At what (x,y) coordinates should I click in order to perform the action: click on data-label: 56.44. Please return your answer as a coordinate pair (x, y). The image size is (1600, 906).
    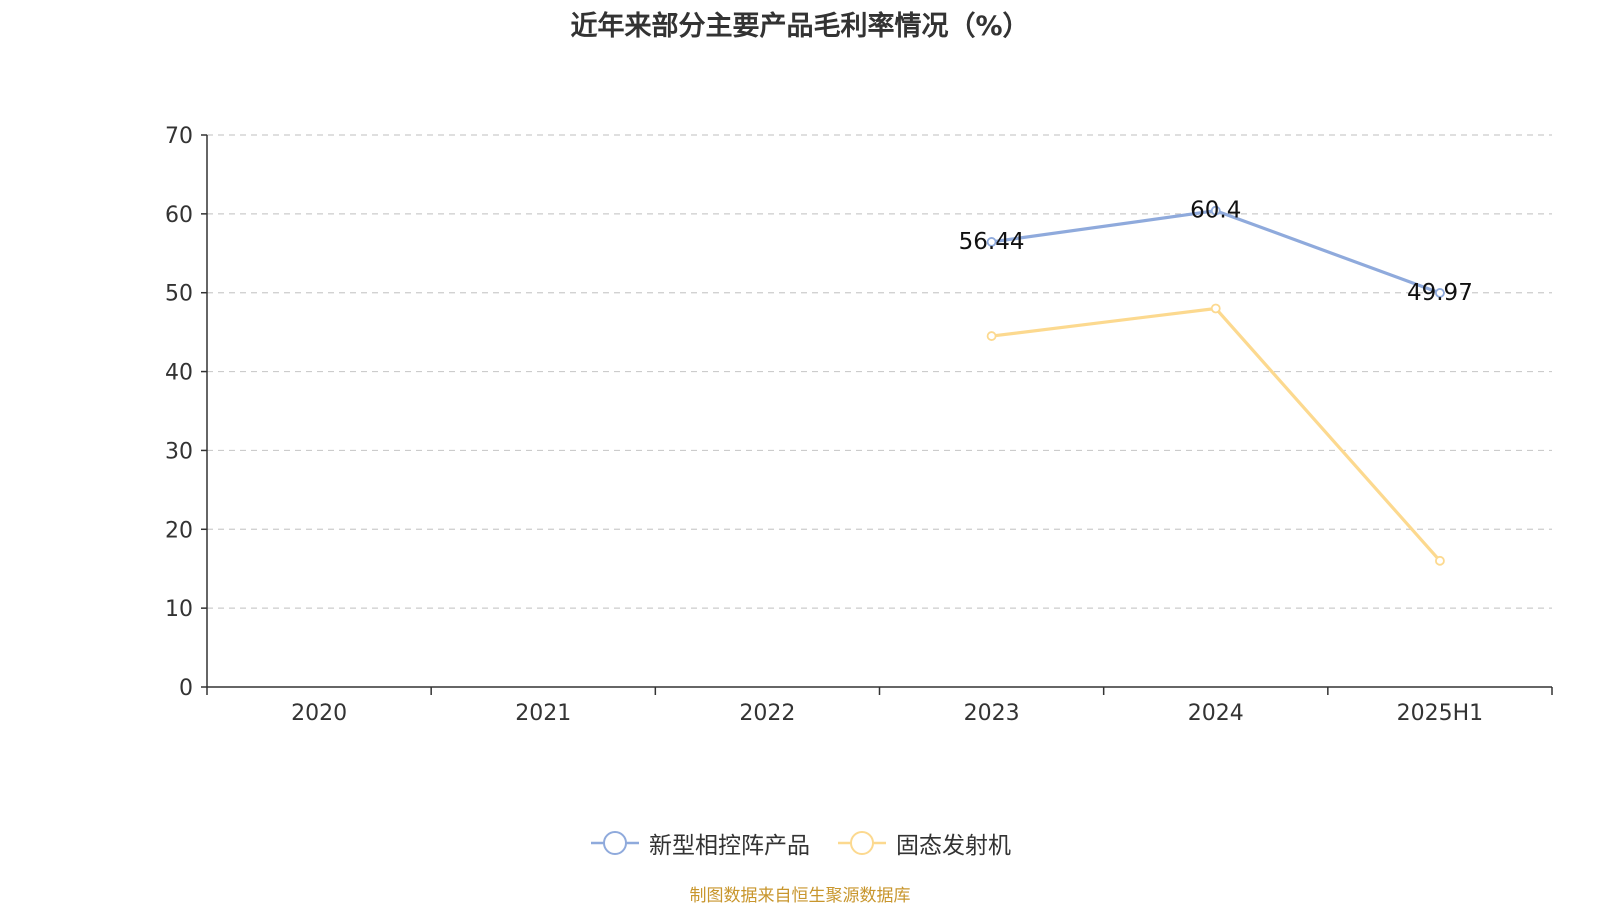
    Looking at the image, I should click on (992, 242).